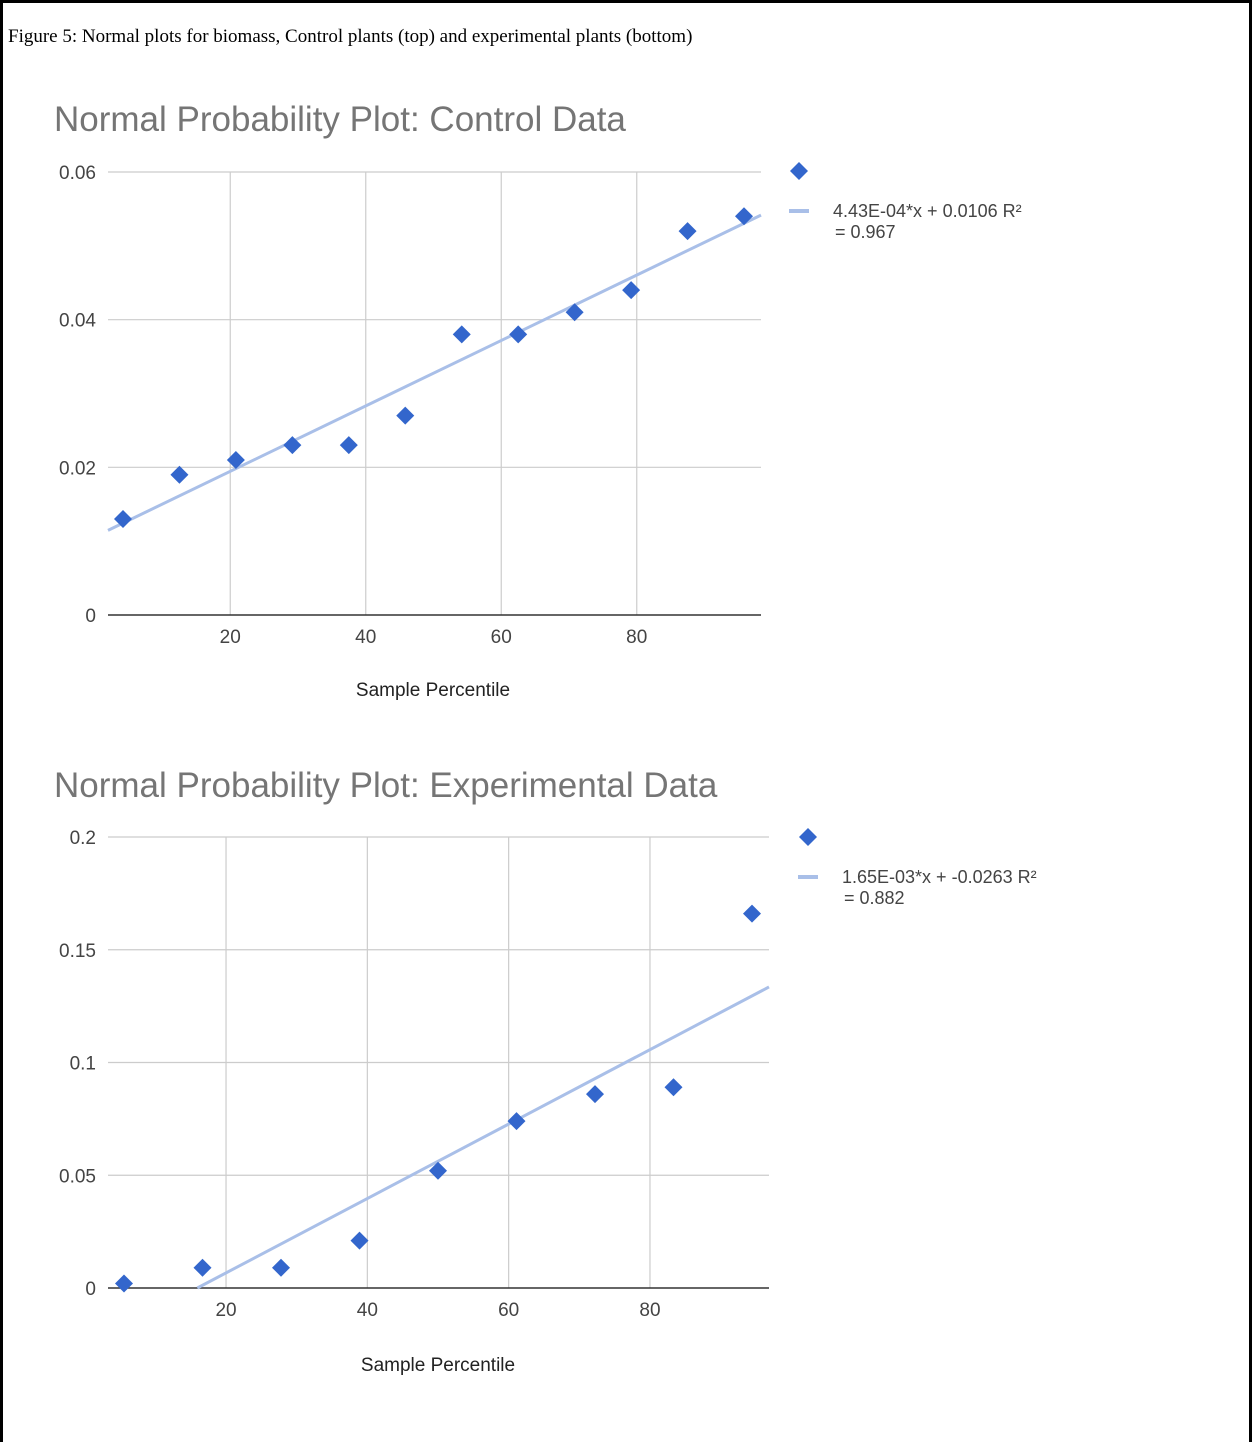 The height and width of the screenshot is (1442, 1254). What do you see at coordinates (939, 877) in the screenshot?
I see `experimental-legend-trendline-label: 1.65E-03*x + -0.0263 R²` at bounding box center [939, 877].